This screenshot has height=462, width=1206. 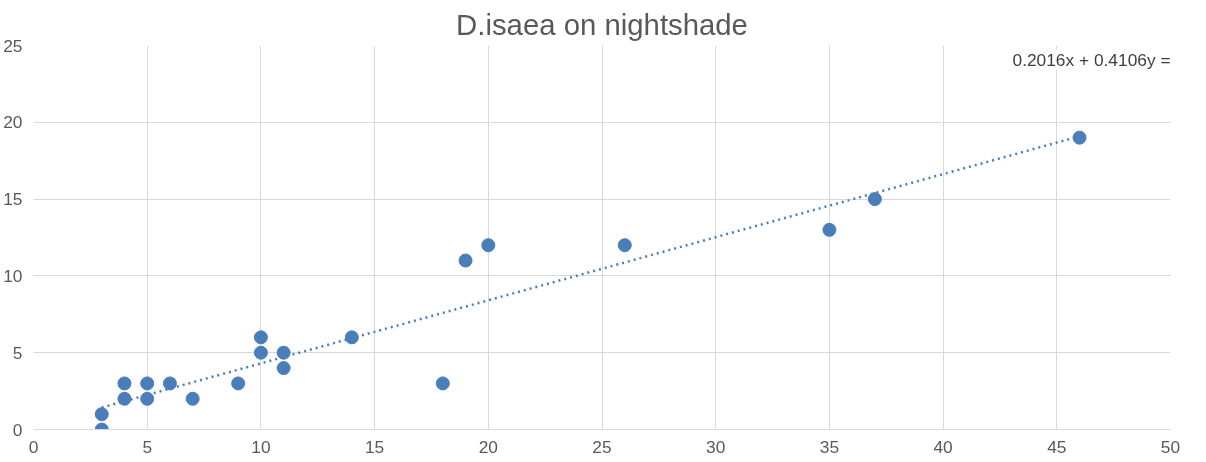 What do you see at coordinates (17, 352) in the screenshot?
I see `y-tick-label: 5` at bounding box center [17, 352].